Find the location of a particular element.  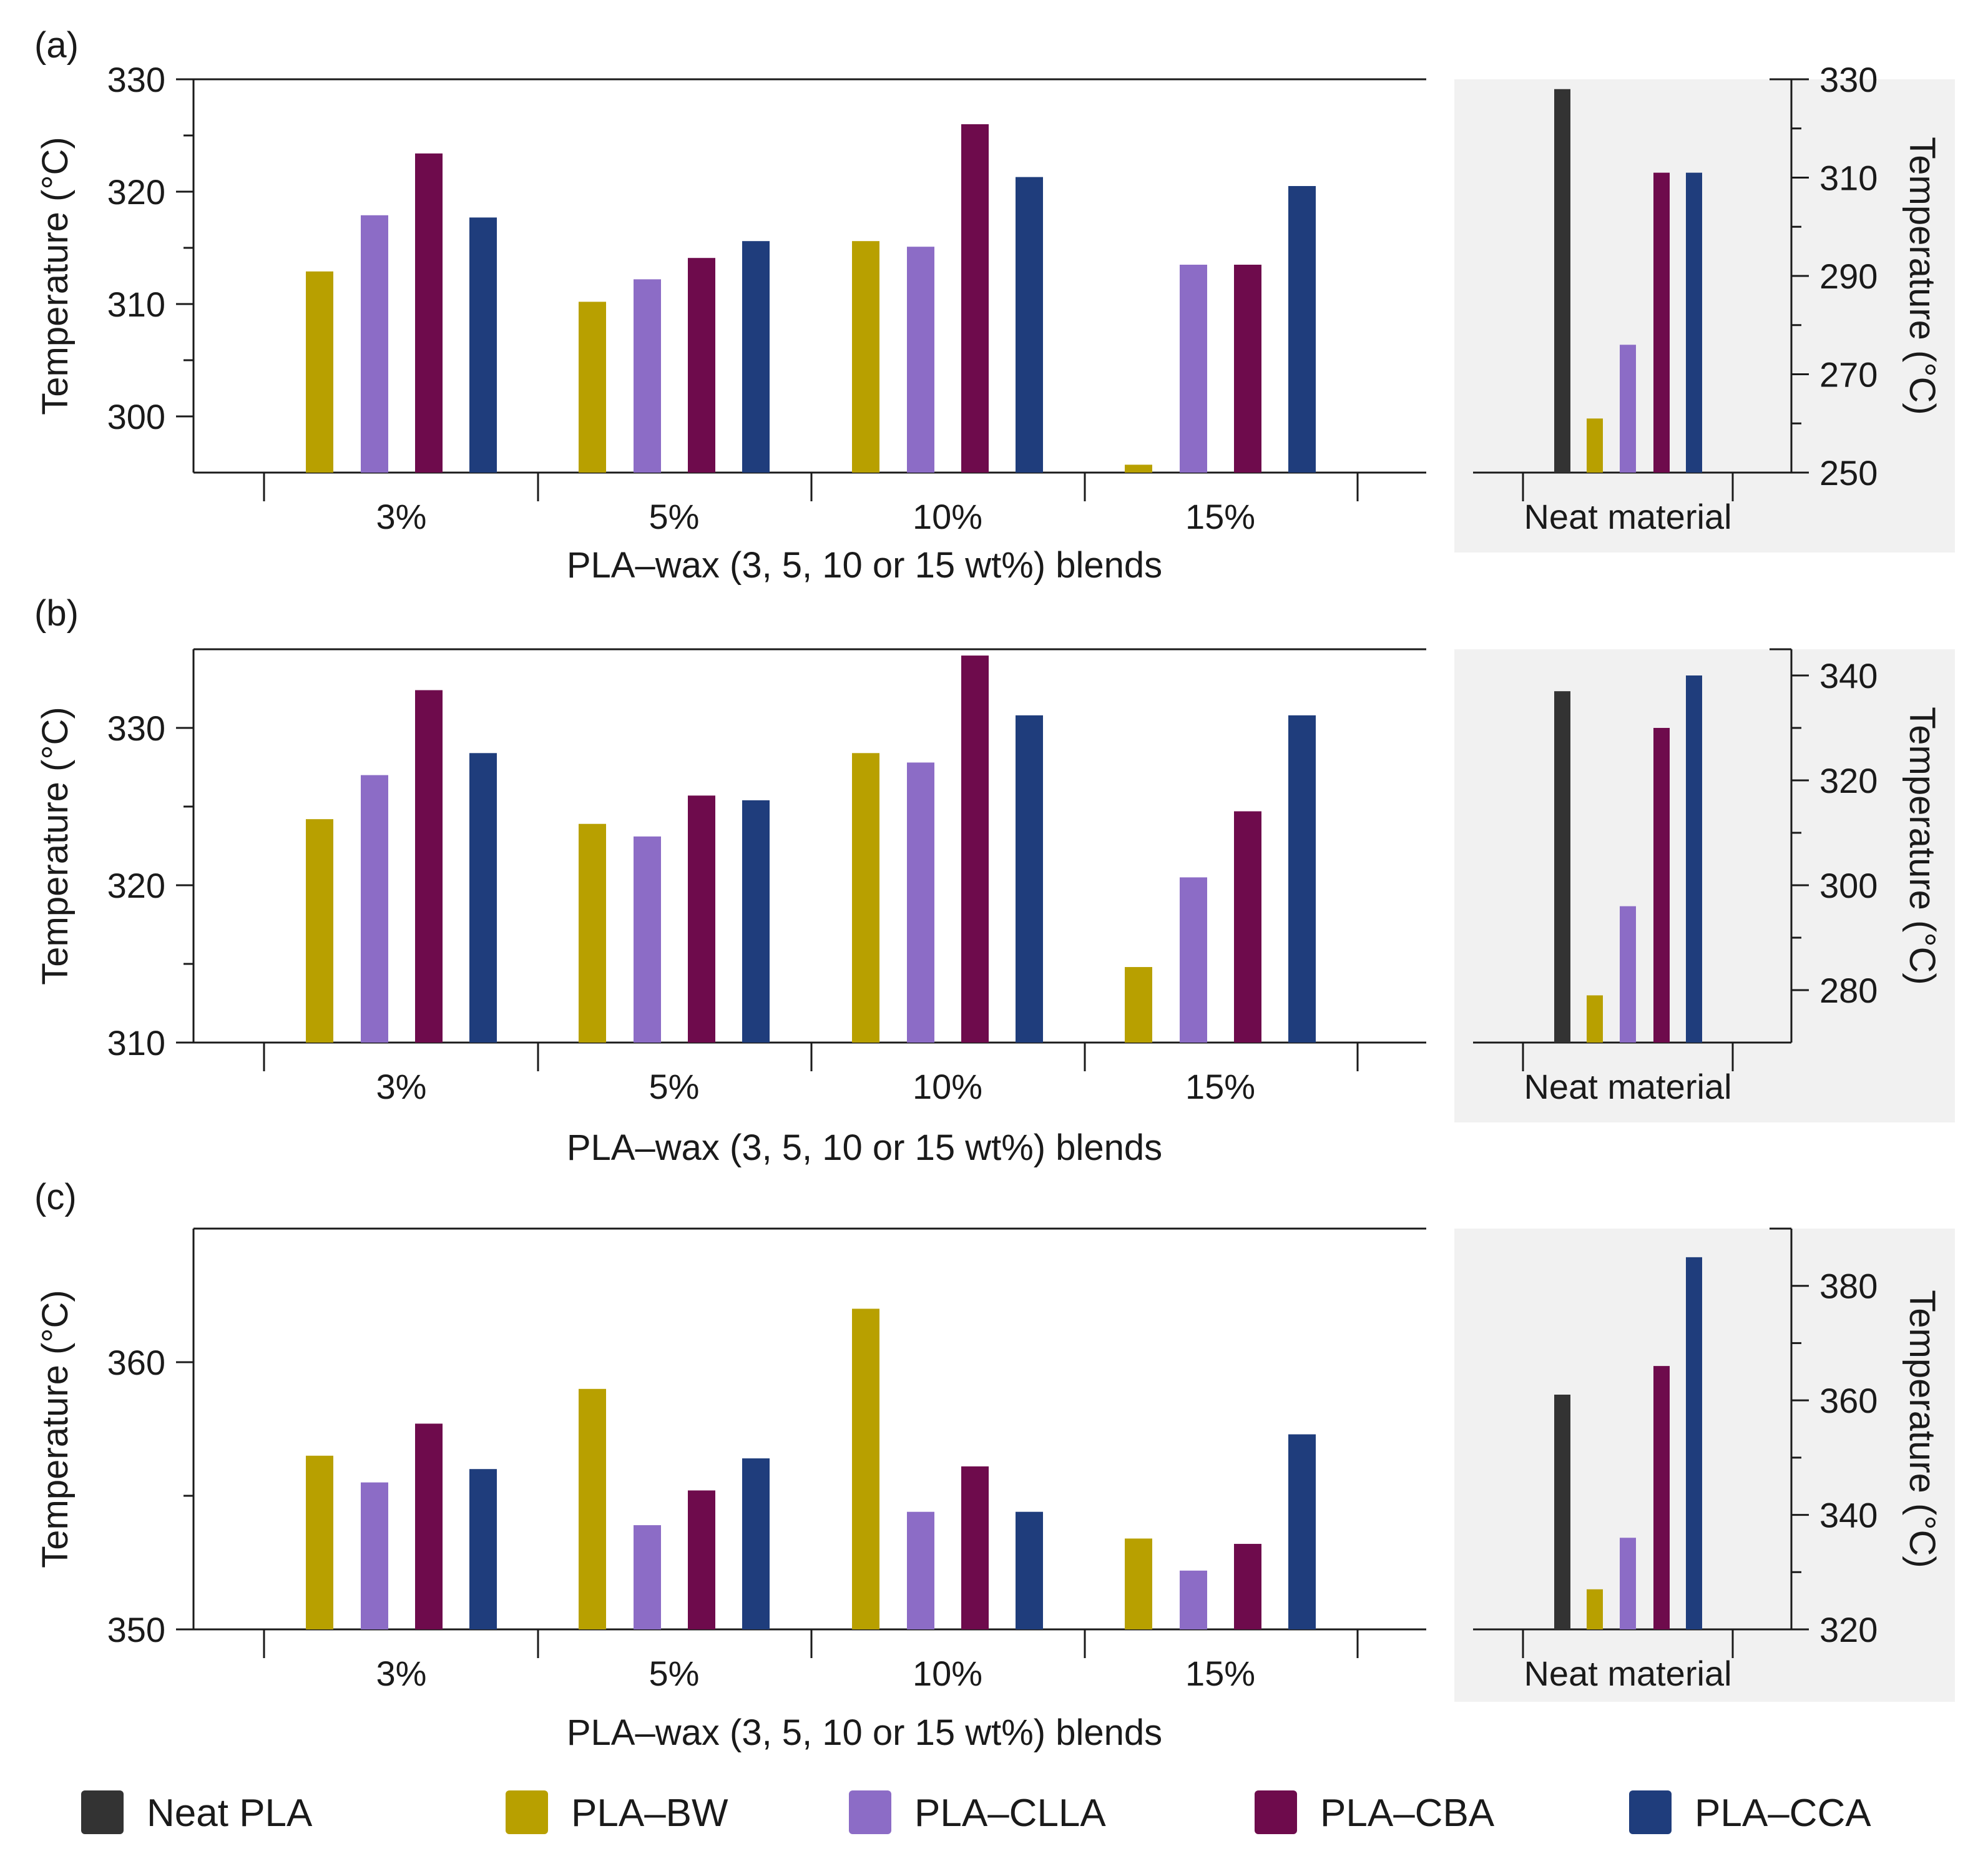

legend: Neat PLA PLA–BW PLA–CLLA PLA–CBA PLA–CCA is located at coordinates (976, 1812).